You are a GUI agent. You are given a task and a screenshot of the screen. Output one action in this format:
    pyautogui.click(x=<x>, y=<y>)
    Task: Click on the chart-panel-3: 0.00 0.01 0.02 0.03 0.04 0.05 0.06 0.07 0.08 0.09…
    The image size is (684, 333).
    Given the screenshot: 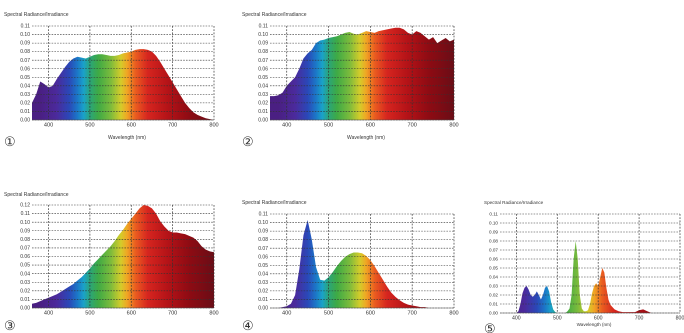 What is the action you would take?
    pyautogui.click(x=111, y=262)
    